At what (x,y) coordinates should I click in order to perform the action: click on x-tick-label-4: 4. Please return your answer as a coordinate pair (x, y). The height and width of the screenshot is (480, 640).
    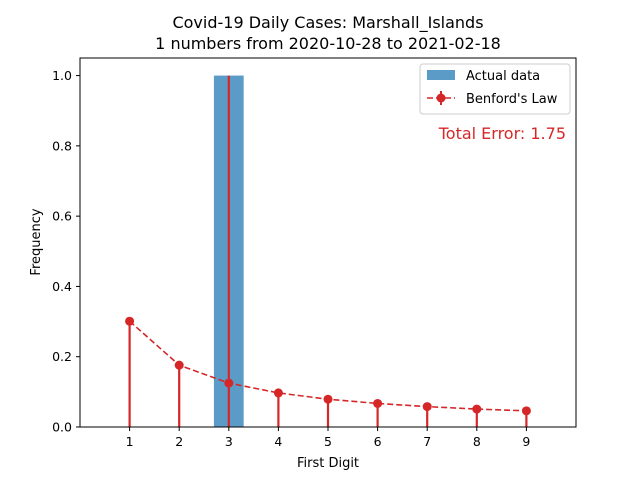
    Looking at the image, I should click on (278, 441).